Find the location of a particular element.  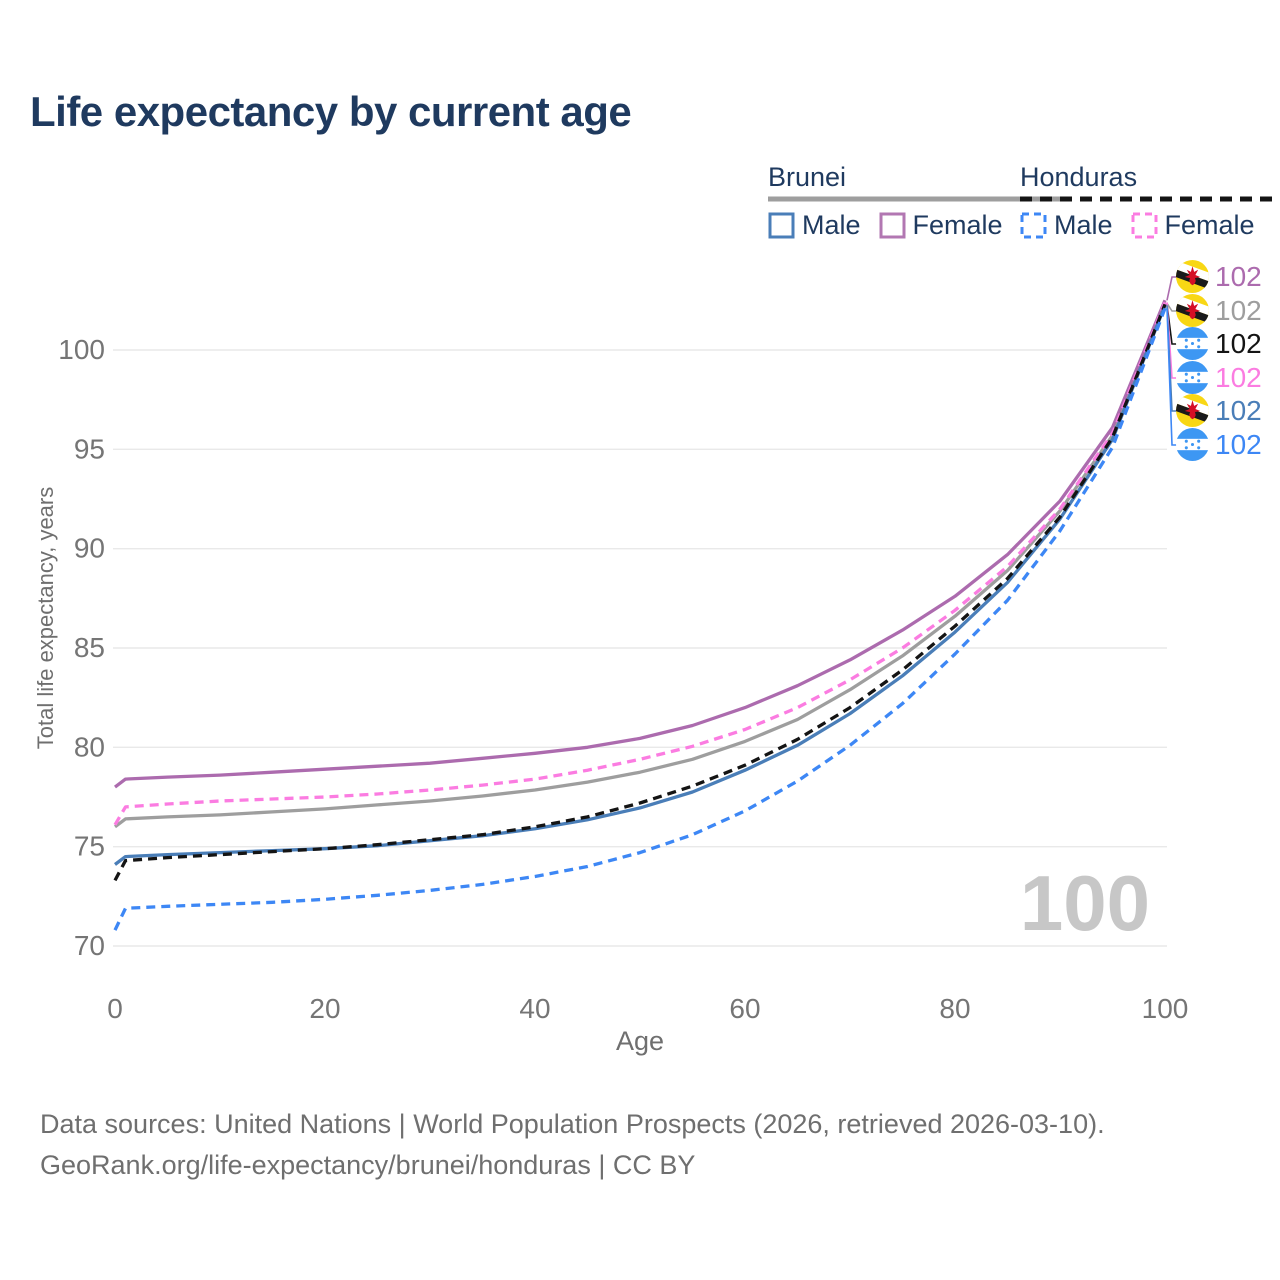

end-label-honduras-both-sexes: 102 is located at coordinates (1219, 343).